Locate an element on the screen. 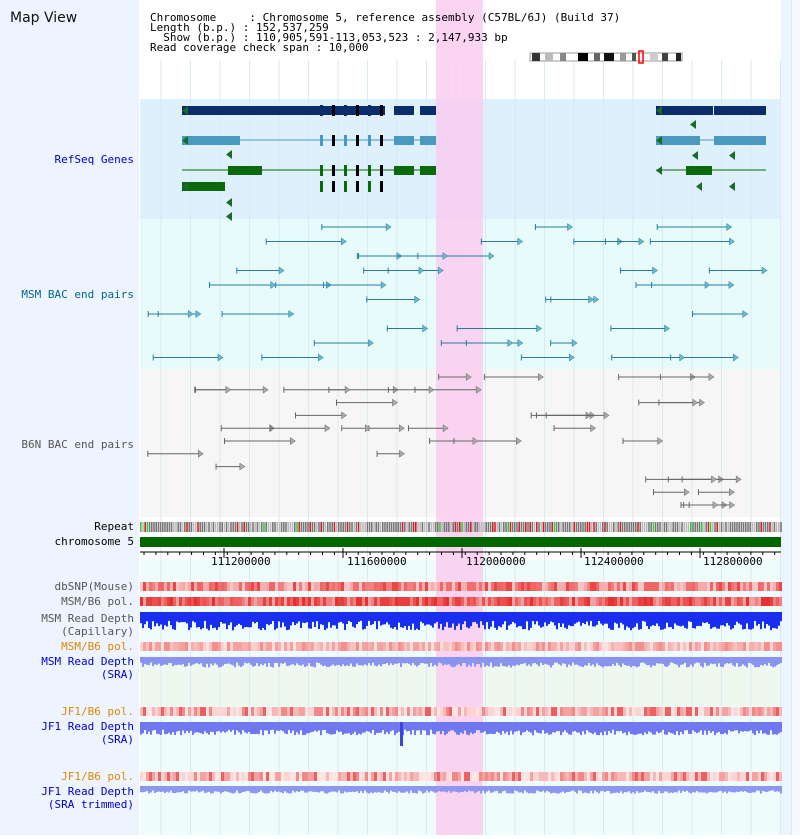 The image size is (800, 839). scroll-strip is located at coordinates (795, 417).